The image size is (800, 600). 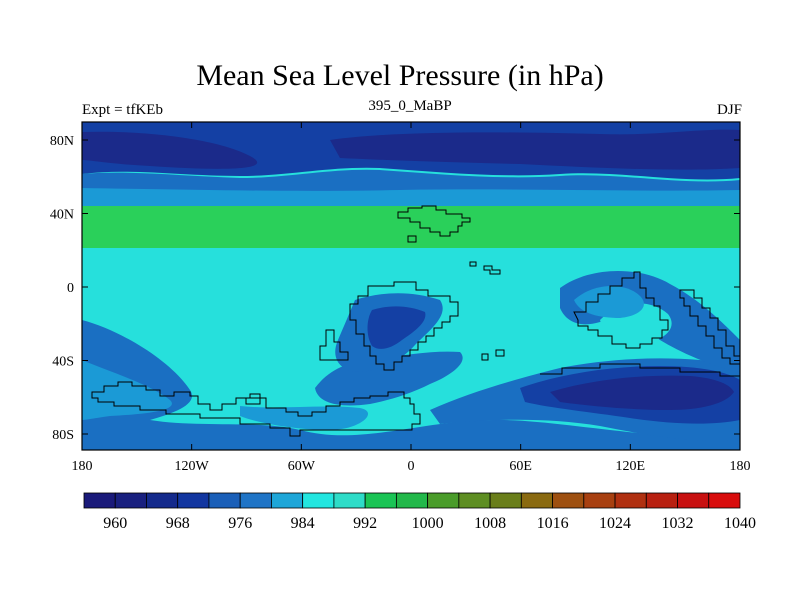 What do you see at coordinates (178, 523) in the screenshot?
I see `colorbar-label: 968` at bounding box center [178, 523].